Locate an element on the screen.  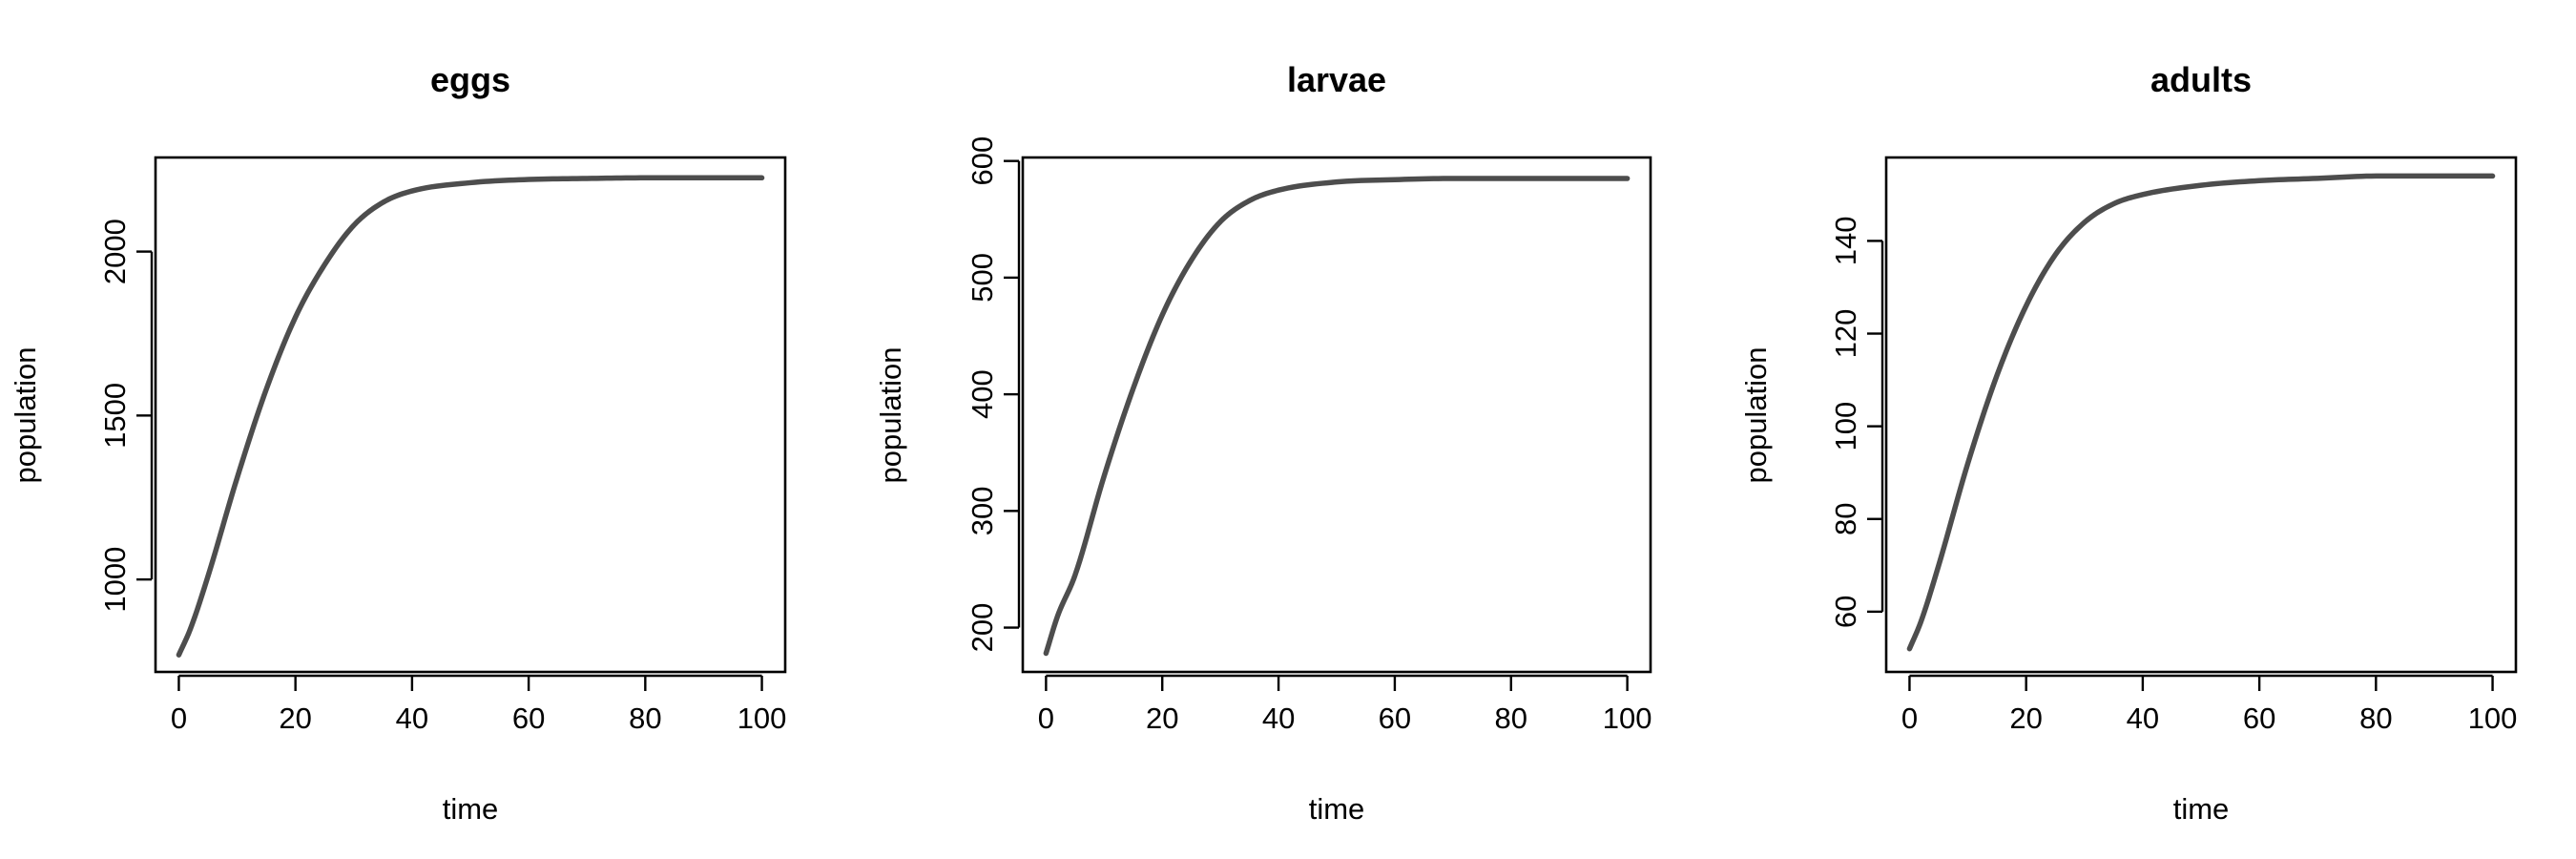
y-tick-label: 1000 is located at coordinates (115, 580).